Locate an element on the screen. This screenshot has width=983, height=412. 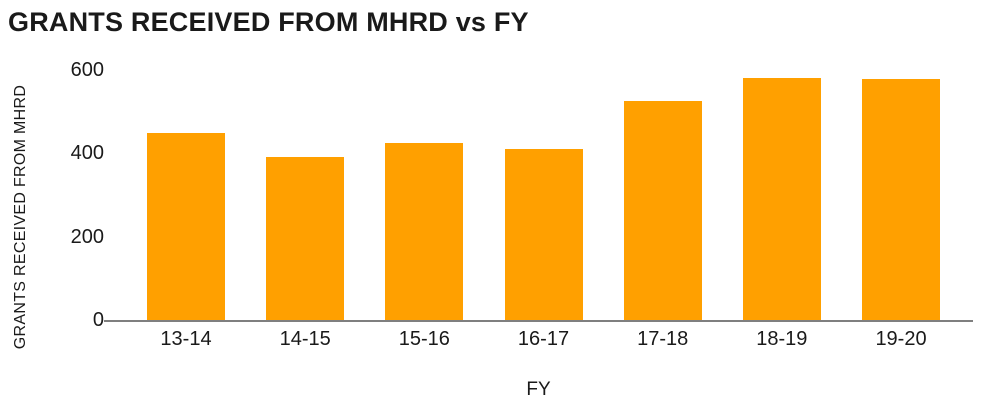
y-tick-label: 200 is located at coordinates (87, 236).